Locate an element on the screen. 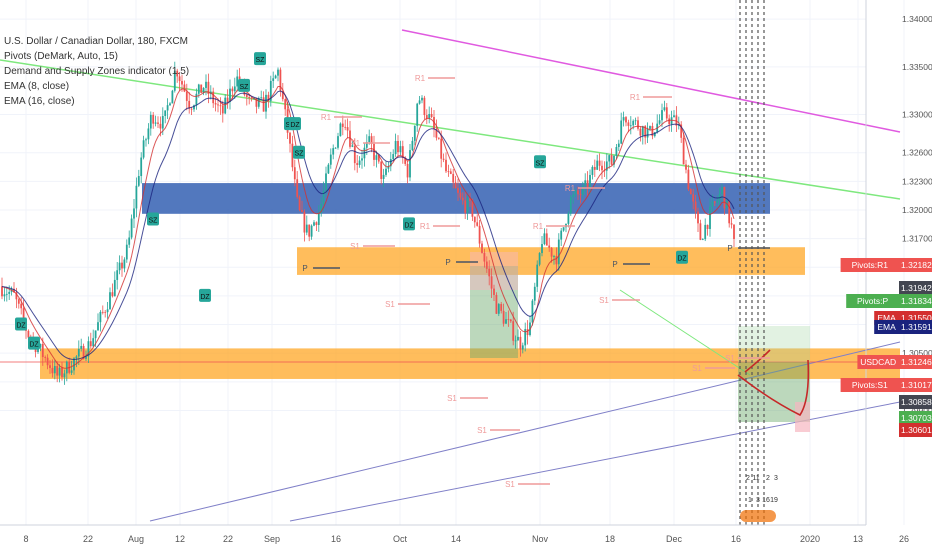 Image resolution: width=932 pixels, height=550 pixels. price-tag-value: 1.31017 is located at coordinates (916, 385).